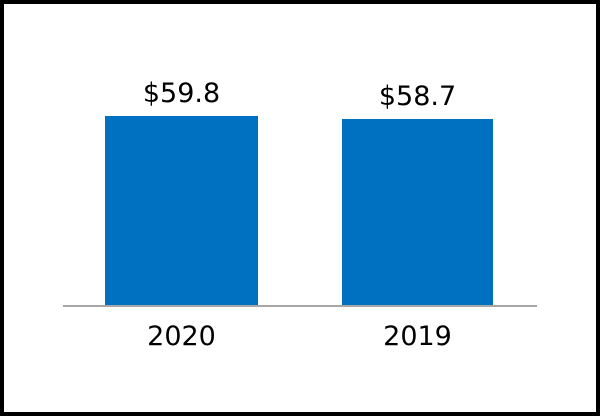 This screenshot has width=600, height=416. I want to click on bar-group-2019: $58.7, so click(417, 194).